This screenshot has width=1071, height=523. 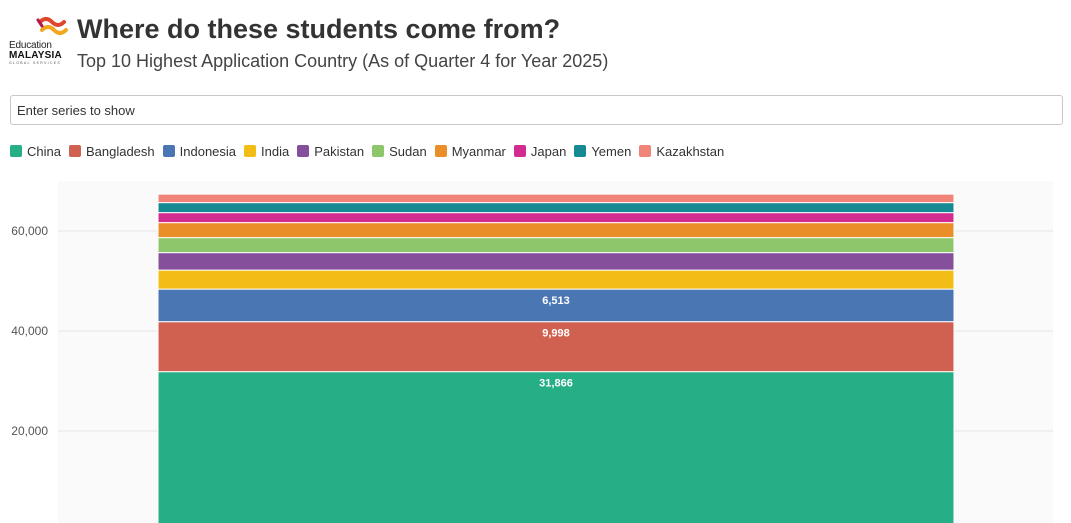 What do you see at coordinates (556, 279) in the screenshot?
I see `bar-segment-india` at bounding box center [556, 279].